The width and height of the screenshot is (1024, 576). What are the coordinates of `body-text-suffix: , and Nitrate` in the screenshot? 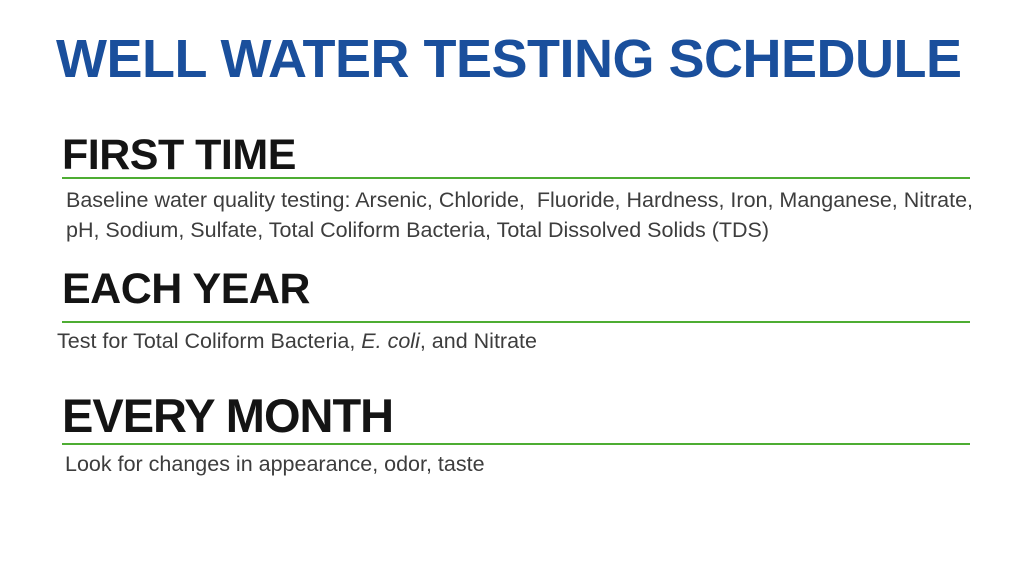 It's located at (478, 341).